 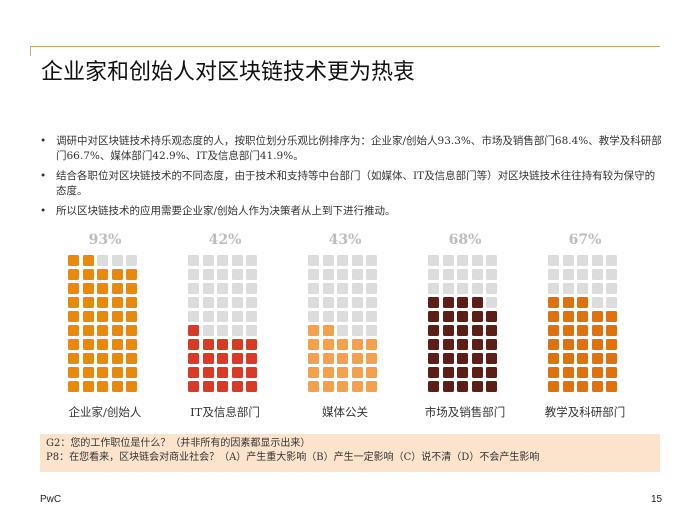 What do you see at coordinates (228, 72) in the screenshot?
I see `slide-title: 企业家和创始人对区块链技术更为热衷` at bounding box center [228, 72].